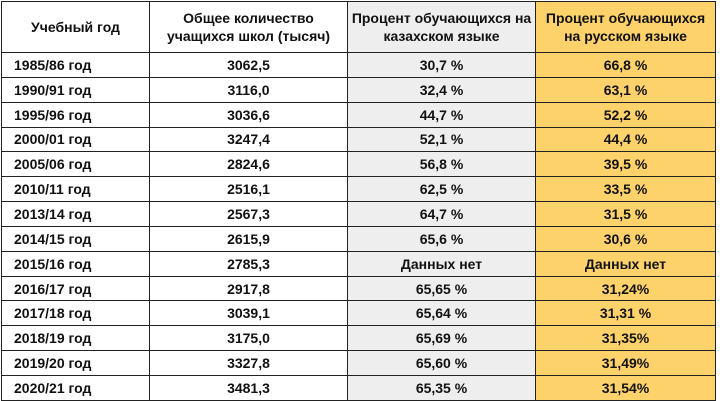  I want to click on total-students-cell: 2917,8, so click(248, 288).